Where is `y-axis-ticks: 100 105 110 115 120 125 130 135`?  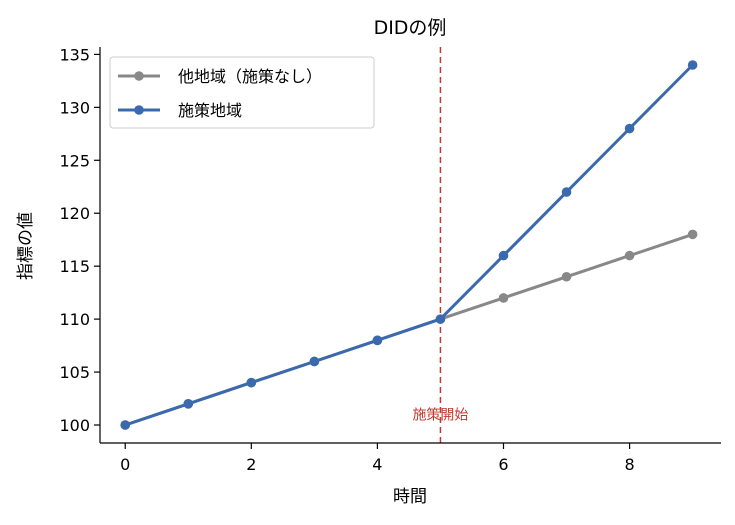
y-axis-ticks: 100 105 110 115 120 125 130 135 is located at coordinates (79, 240).